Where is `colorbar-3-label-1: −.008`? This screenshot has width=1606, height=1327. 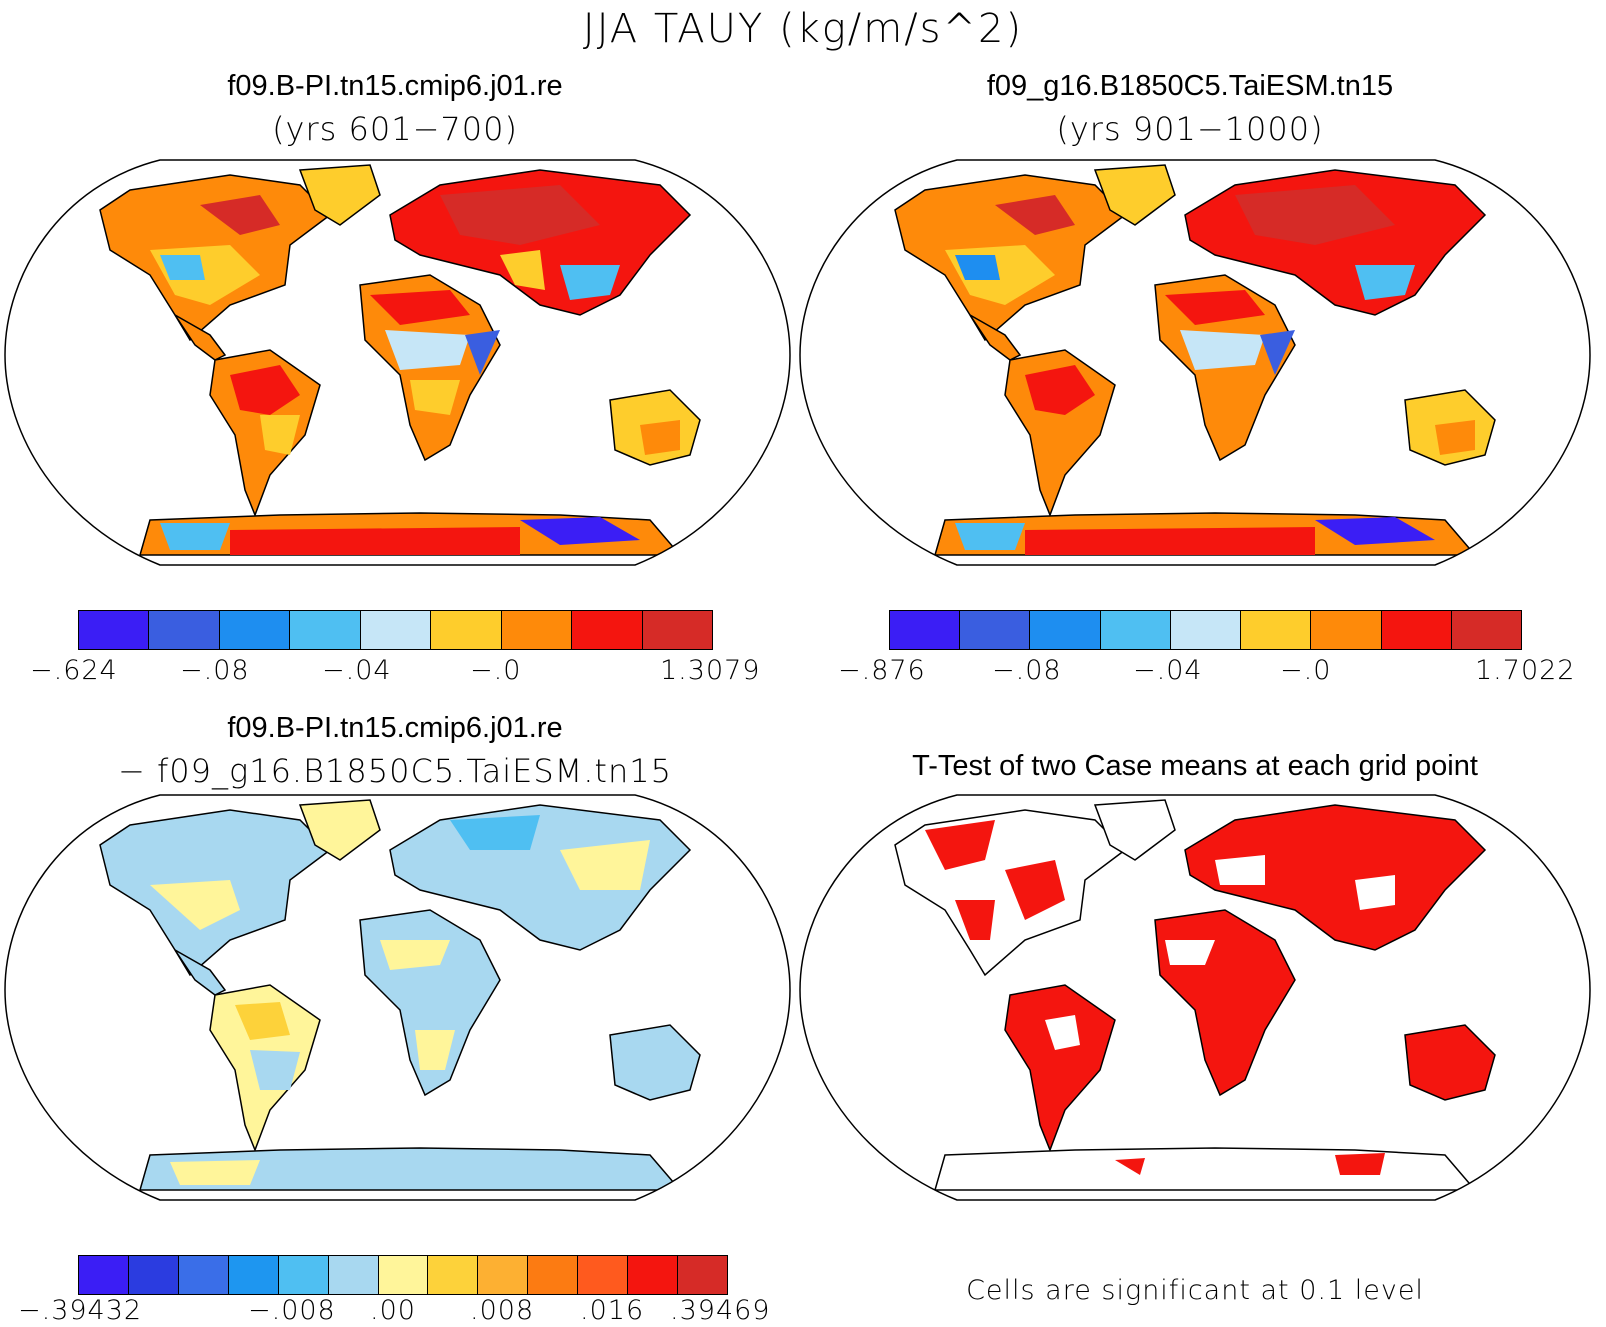
colorbar-3-label-1: −.008 is located at coordinates (292, 1310).